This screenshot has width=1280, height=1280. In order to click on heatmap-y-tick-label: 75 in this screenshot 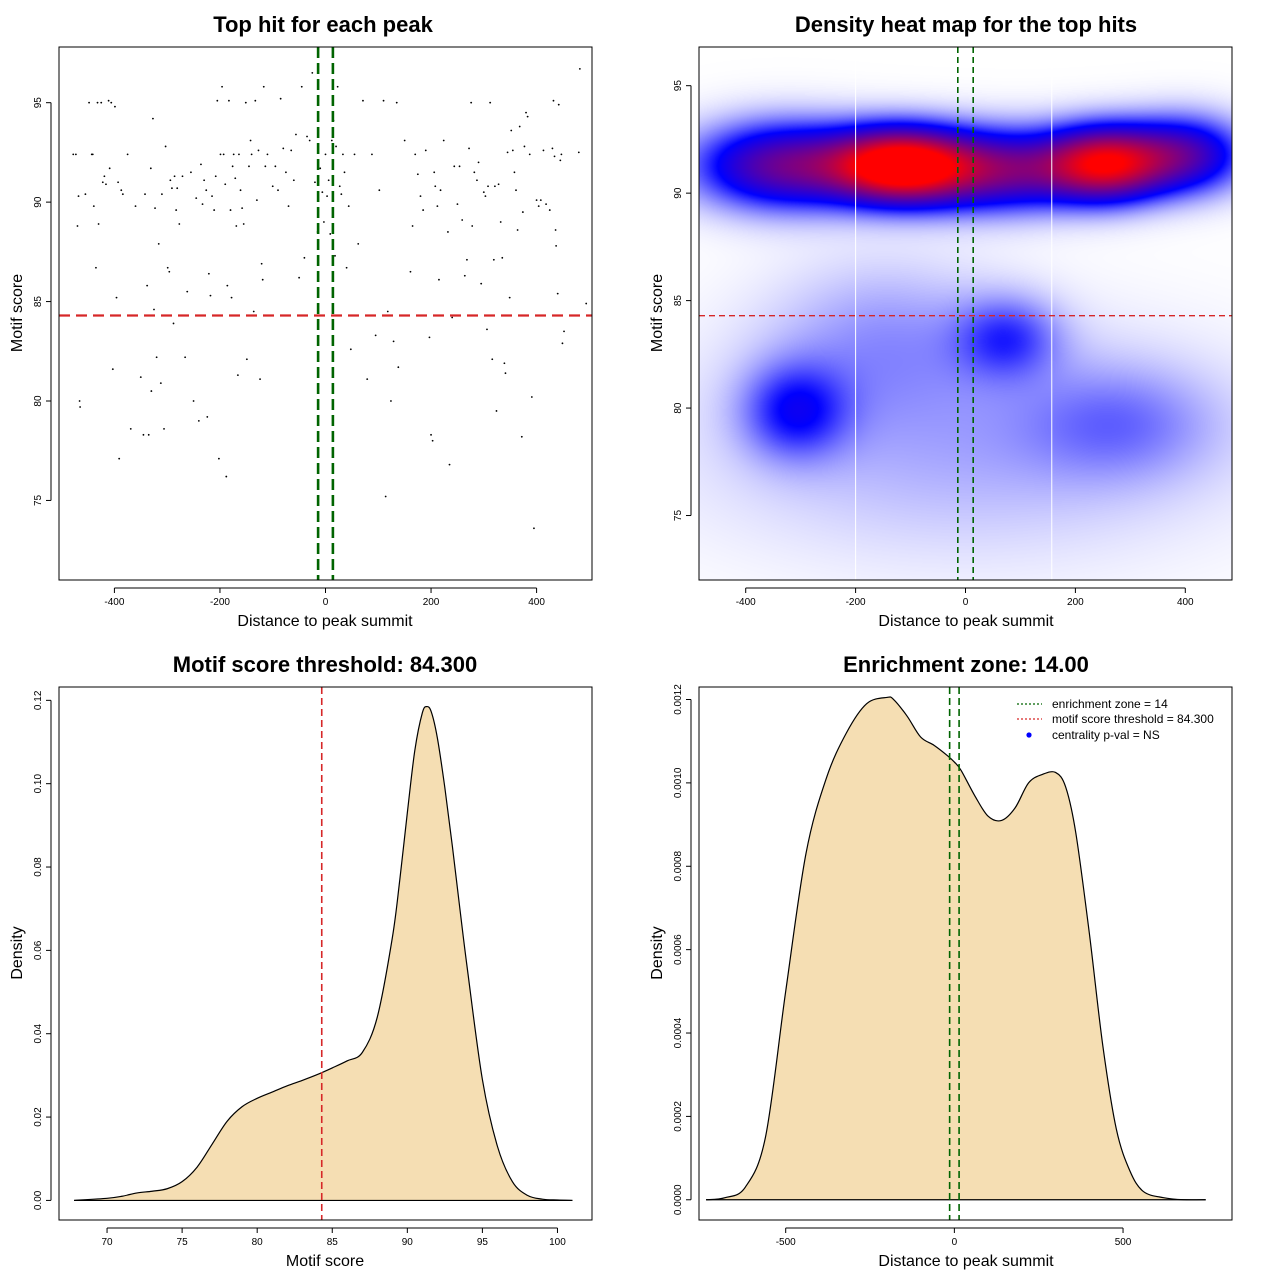, I will do `click(678, 516)`.